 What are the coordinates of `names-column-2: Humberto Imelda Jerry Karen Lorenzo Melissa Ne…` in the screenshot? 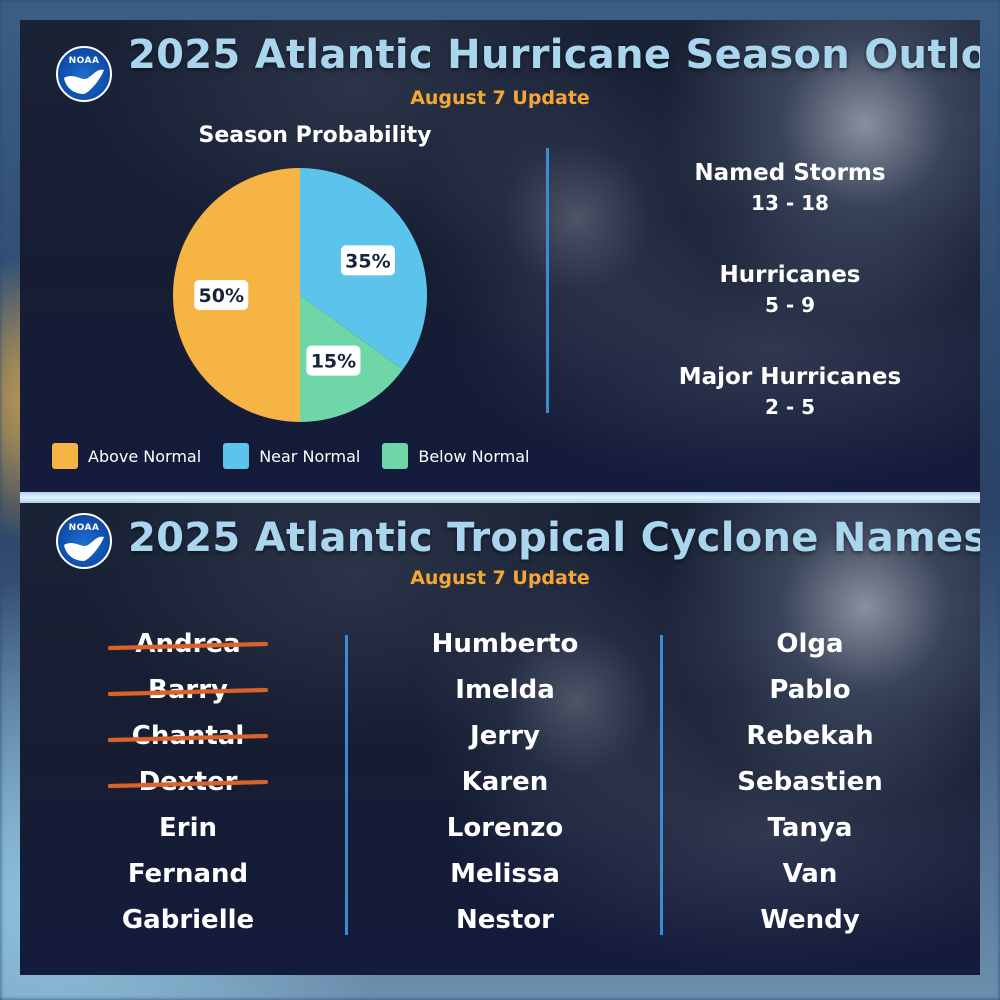 It's located at (505, 782).